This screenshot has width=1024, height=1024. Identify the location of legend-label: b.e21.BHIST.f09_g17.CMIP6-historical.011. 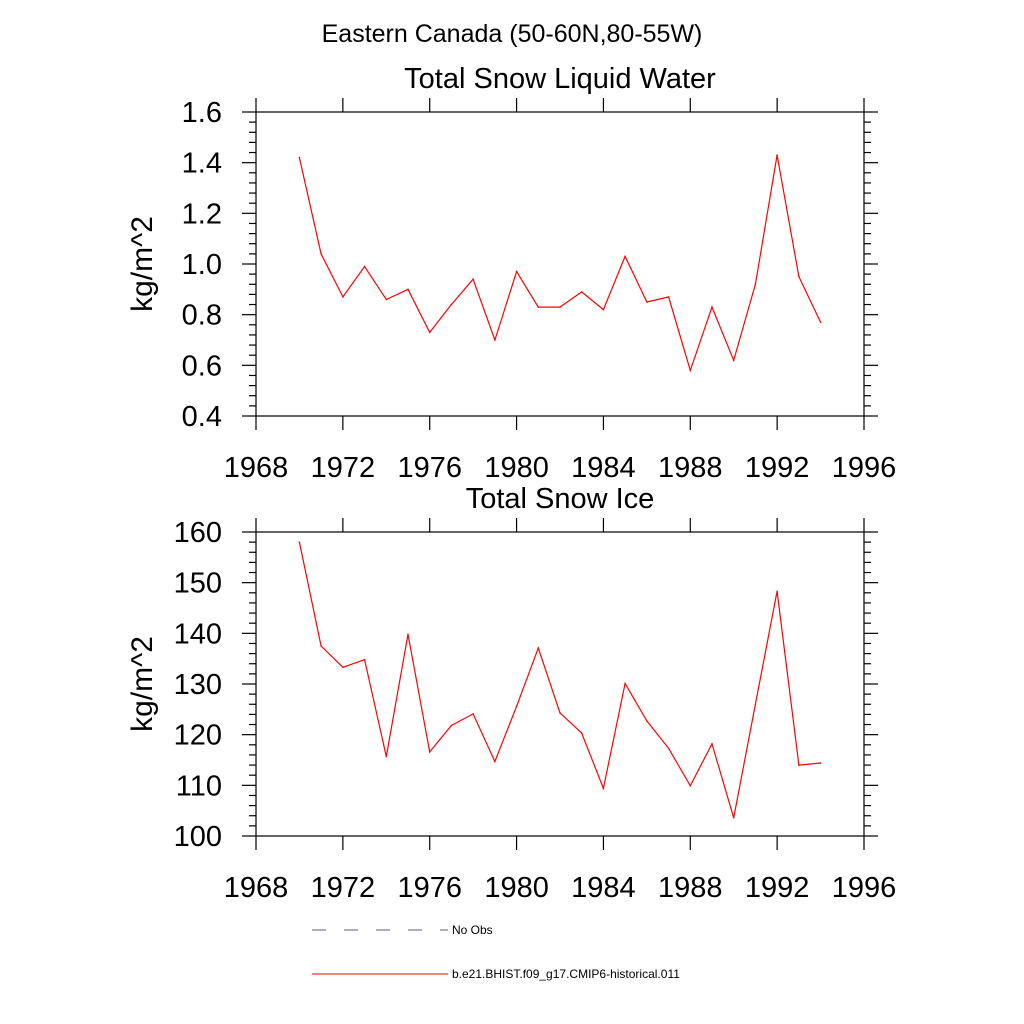
(566, 974).